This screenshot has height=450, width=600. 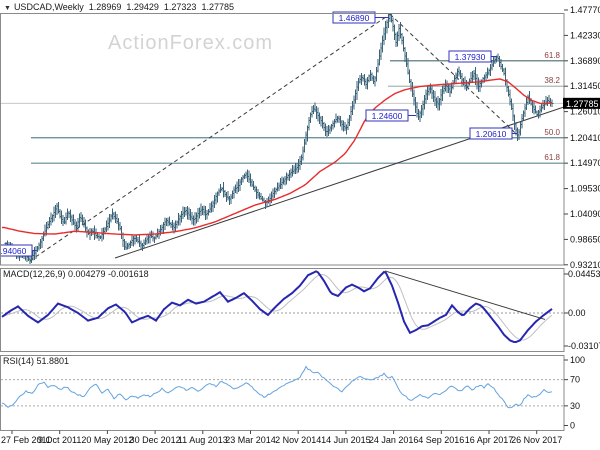 What do you see at coordinates (585, 112) in the screenshot?
I see `price-ylabel-4: 1.26010` at bounding box center [585, 112].